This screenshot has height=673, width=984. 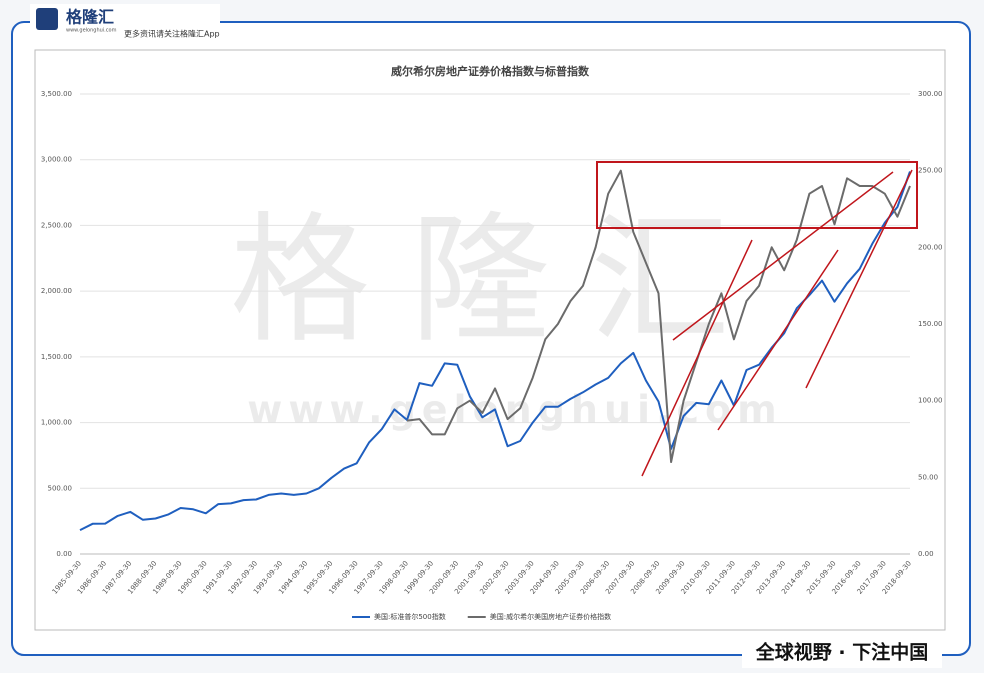 What do you see at coordinates (500, 281) in the screenshot?
I see `watermark: 格隆汇` at bounding box center [500, 281].